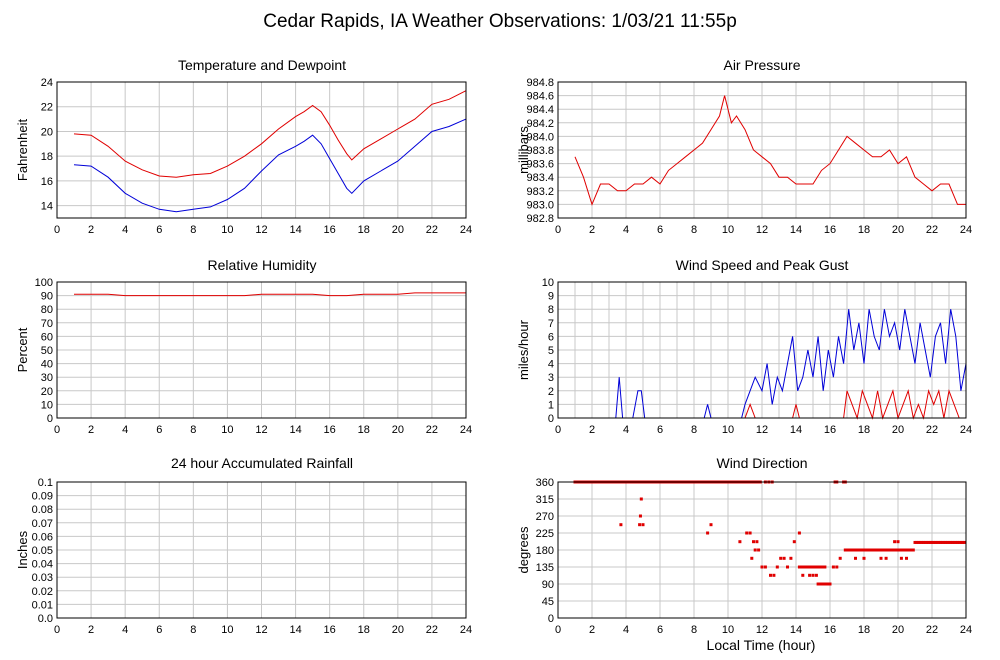 This screenshot has width=1000, height=660. I want to click on x-tick-label-temp: 14, so click(295, 230).